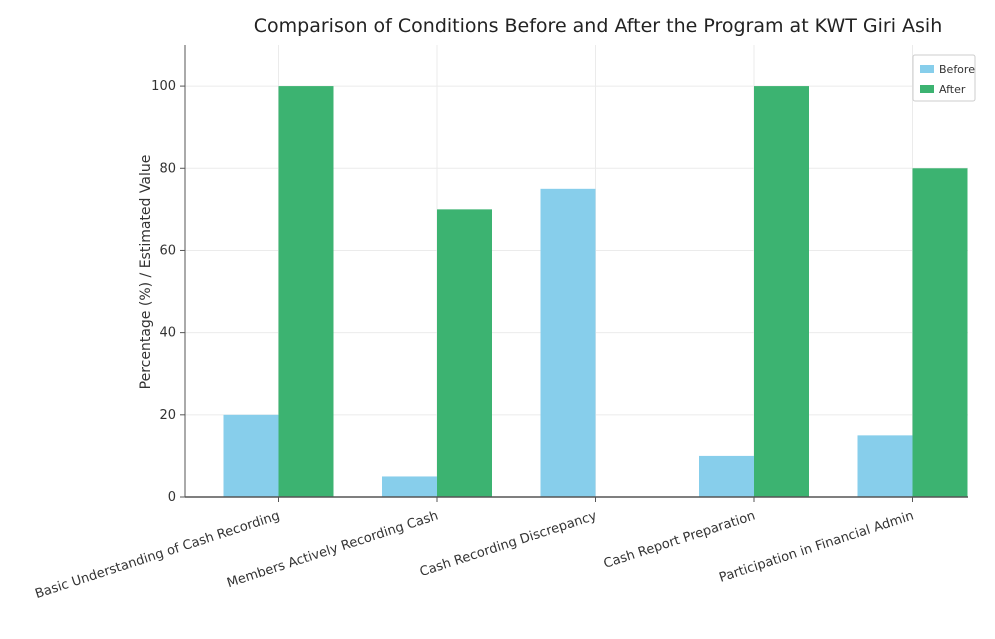 The image size is (995, 639). Describe the element at coordinates (957, 69) in the screenshot. I see `legend-label-before: Before` at that location.